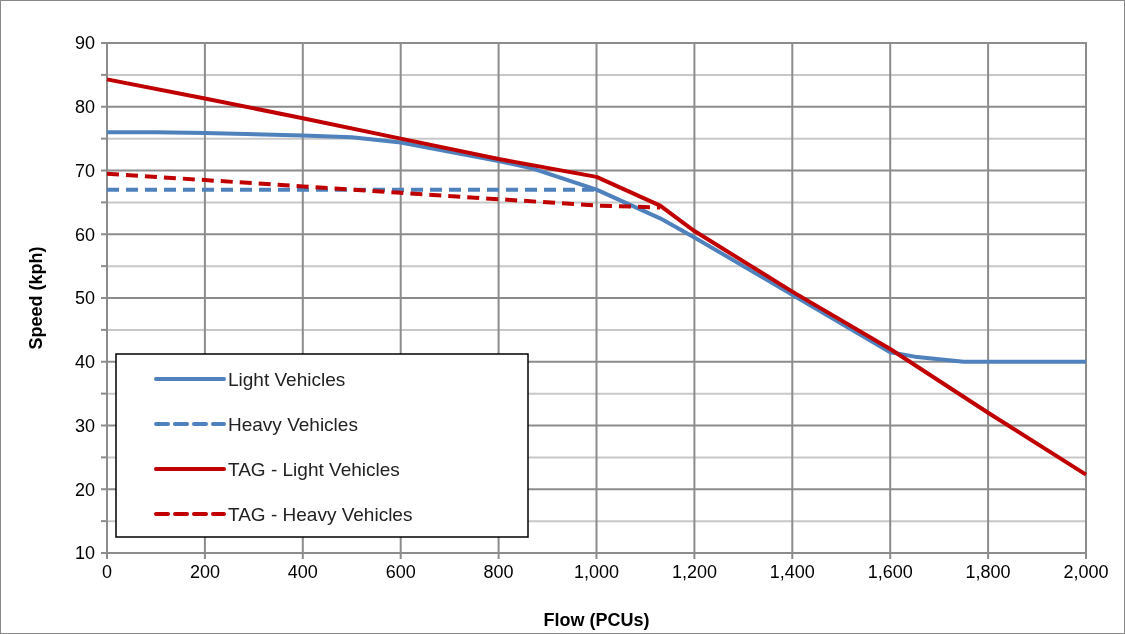 This screenshot has width=1125, height=634. I want to click on x-tick-label: 600, so click(400, 572).